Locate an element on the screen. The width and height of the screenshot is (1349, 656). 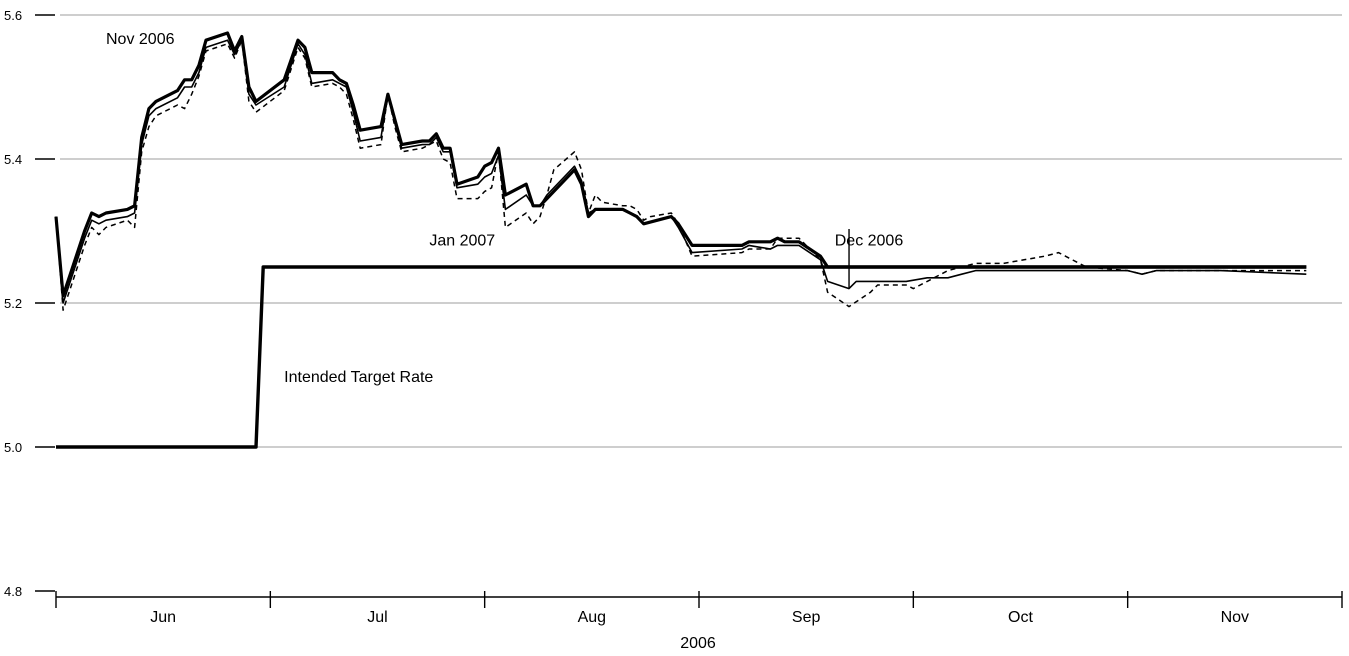
annotation-label: Dec 2006 is located at coordinates (869, 240).